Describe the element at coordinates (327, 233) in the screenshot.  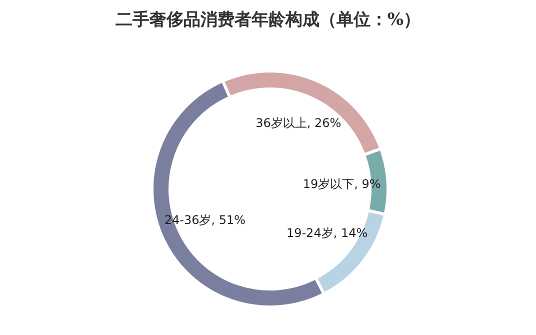
I see `slice-label: 19-24岁, 14%` at that location.